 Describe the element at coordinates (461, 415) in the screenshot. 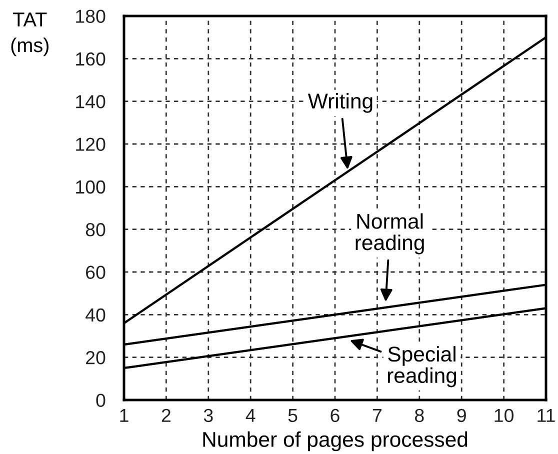

I see `x-tick-label: 9` at that location.